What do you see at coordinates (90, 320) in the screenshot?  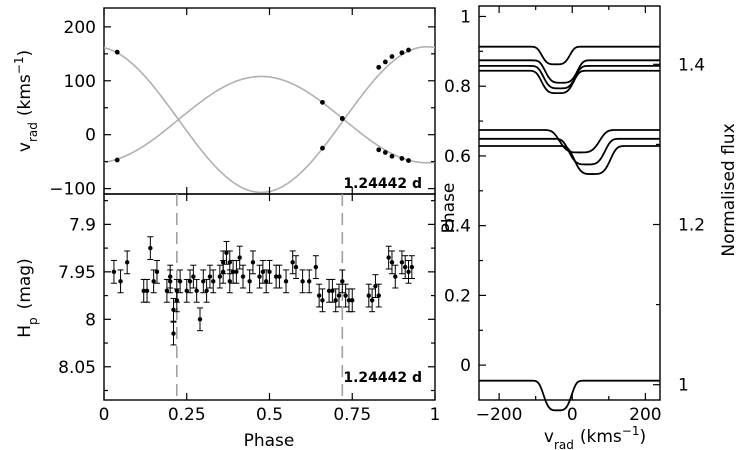 I see `phot-ytick-label-2: 8` at bounding box center [90, 320].